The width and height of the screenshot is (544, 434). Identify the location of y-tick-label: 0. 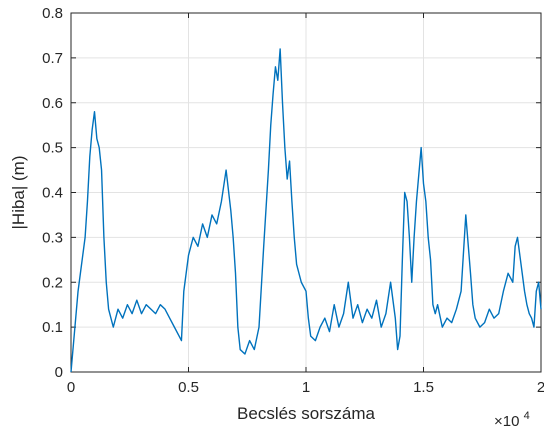
(59, 372).